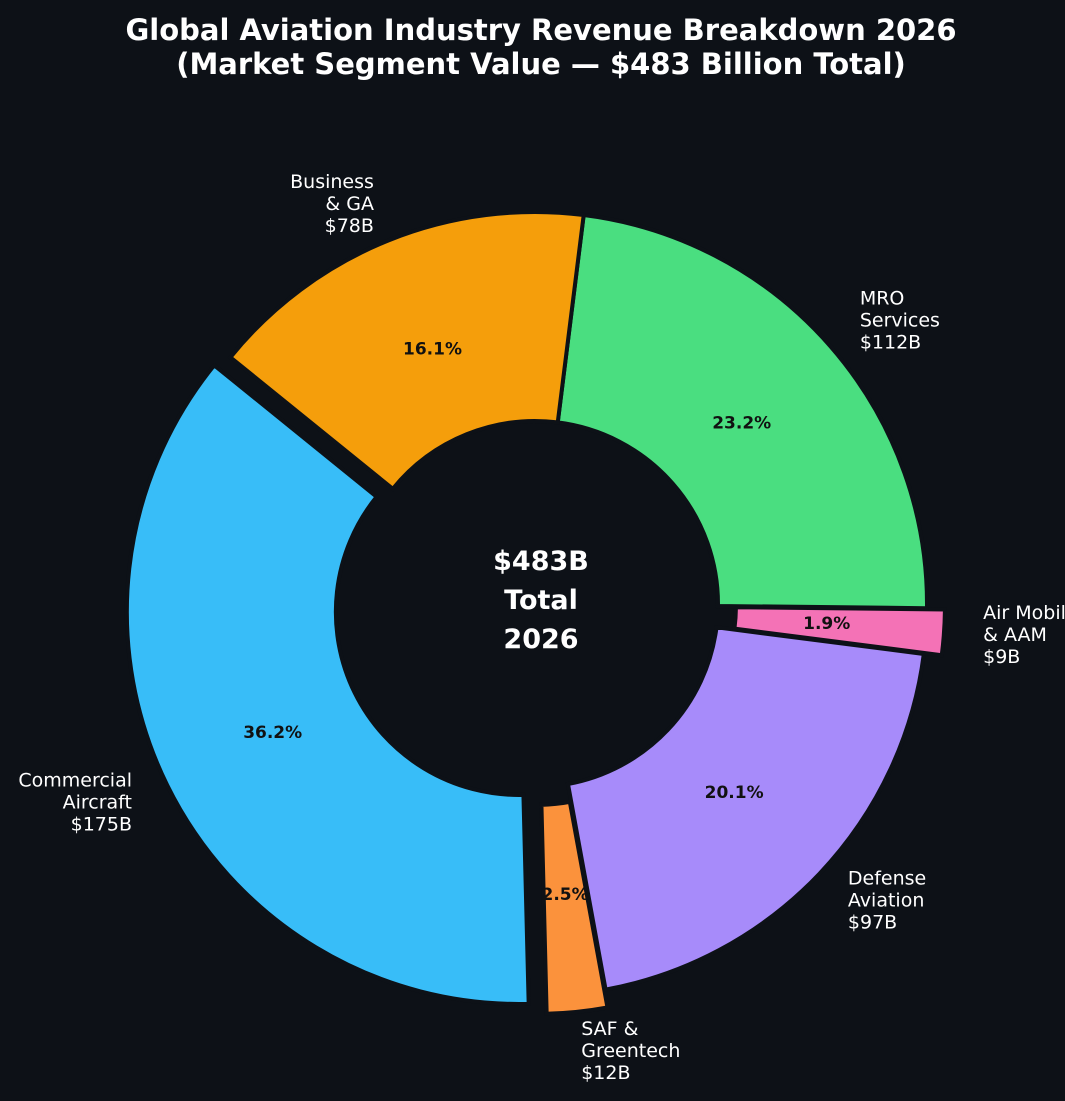 The width and height of the screenshot is (1065, 1101). What do you see at coordinates (1001, 657) in the screenshot?
I see `outer-label-line-air-mobility-aam-2: $9B` at bounding box center [1001, 657].